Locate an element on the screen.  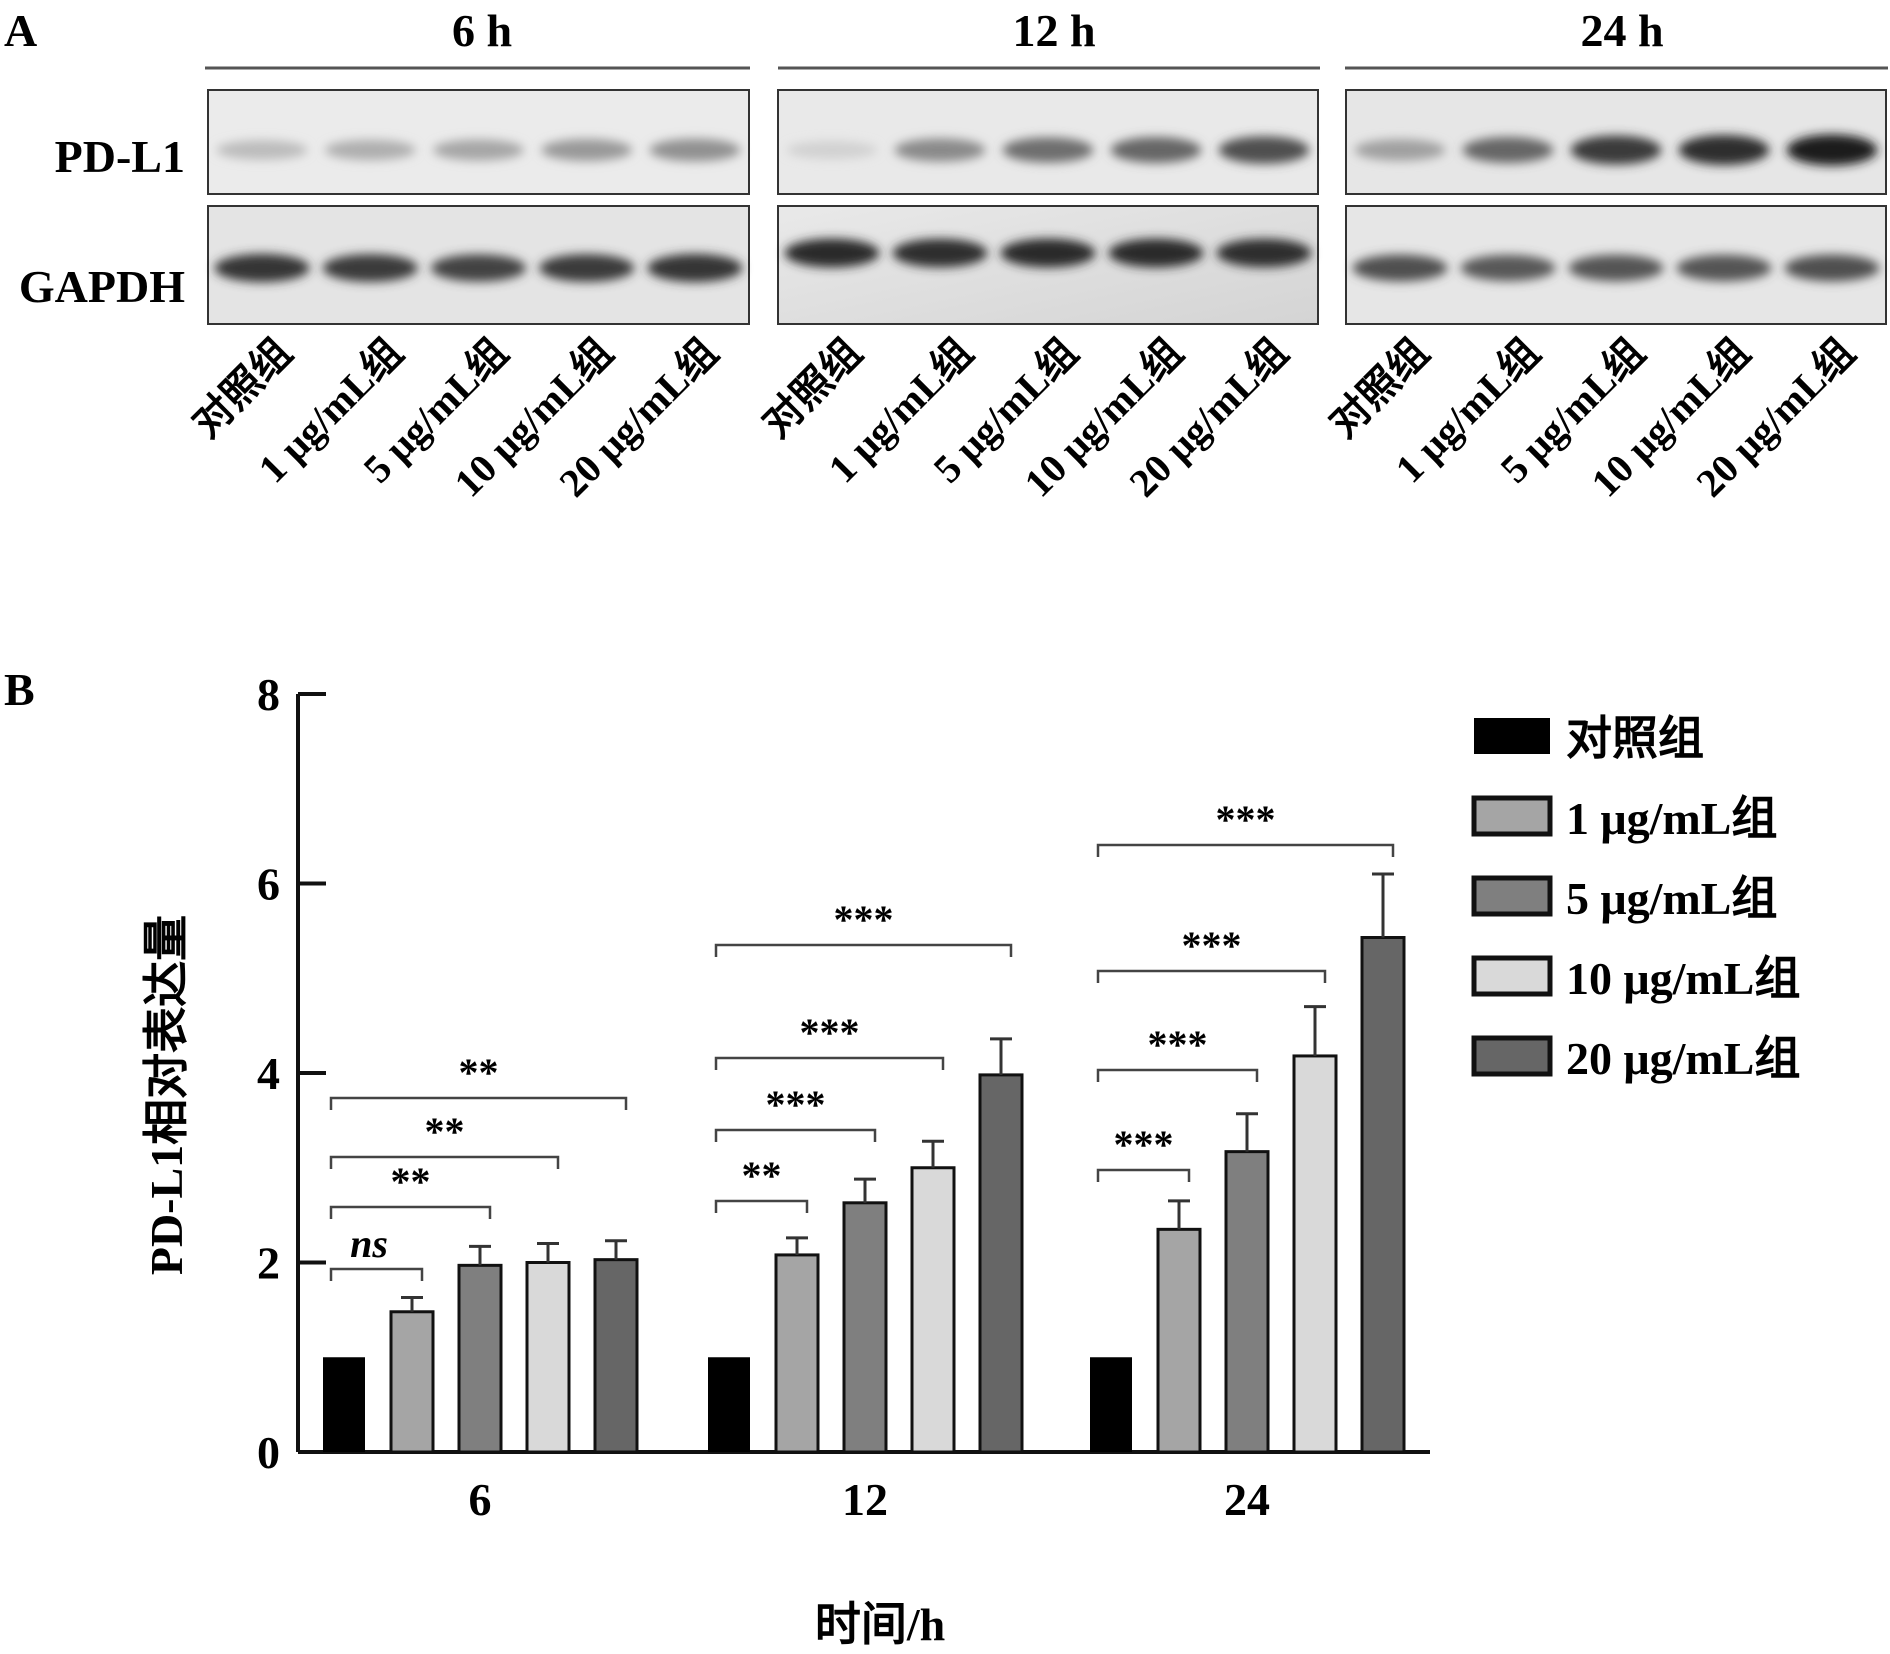
x-tick-label: 6 is located at coordinates (480, 1499).